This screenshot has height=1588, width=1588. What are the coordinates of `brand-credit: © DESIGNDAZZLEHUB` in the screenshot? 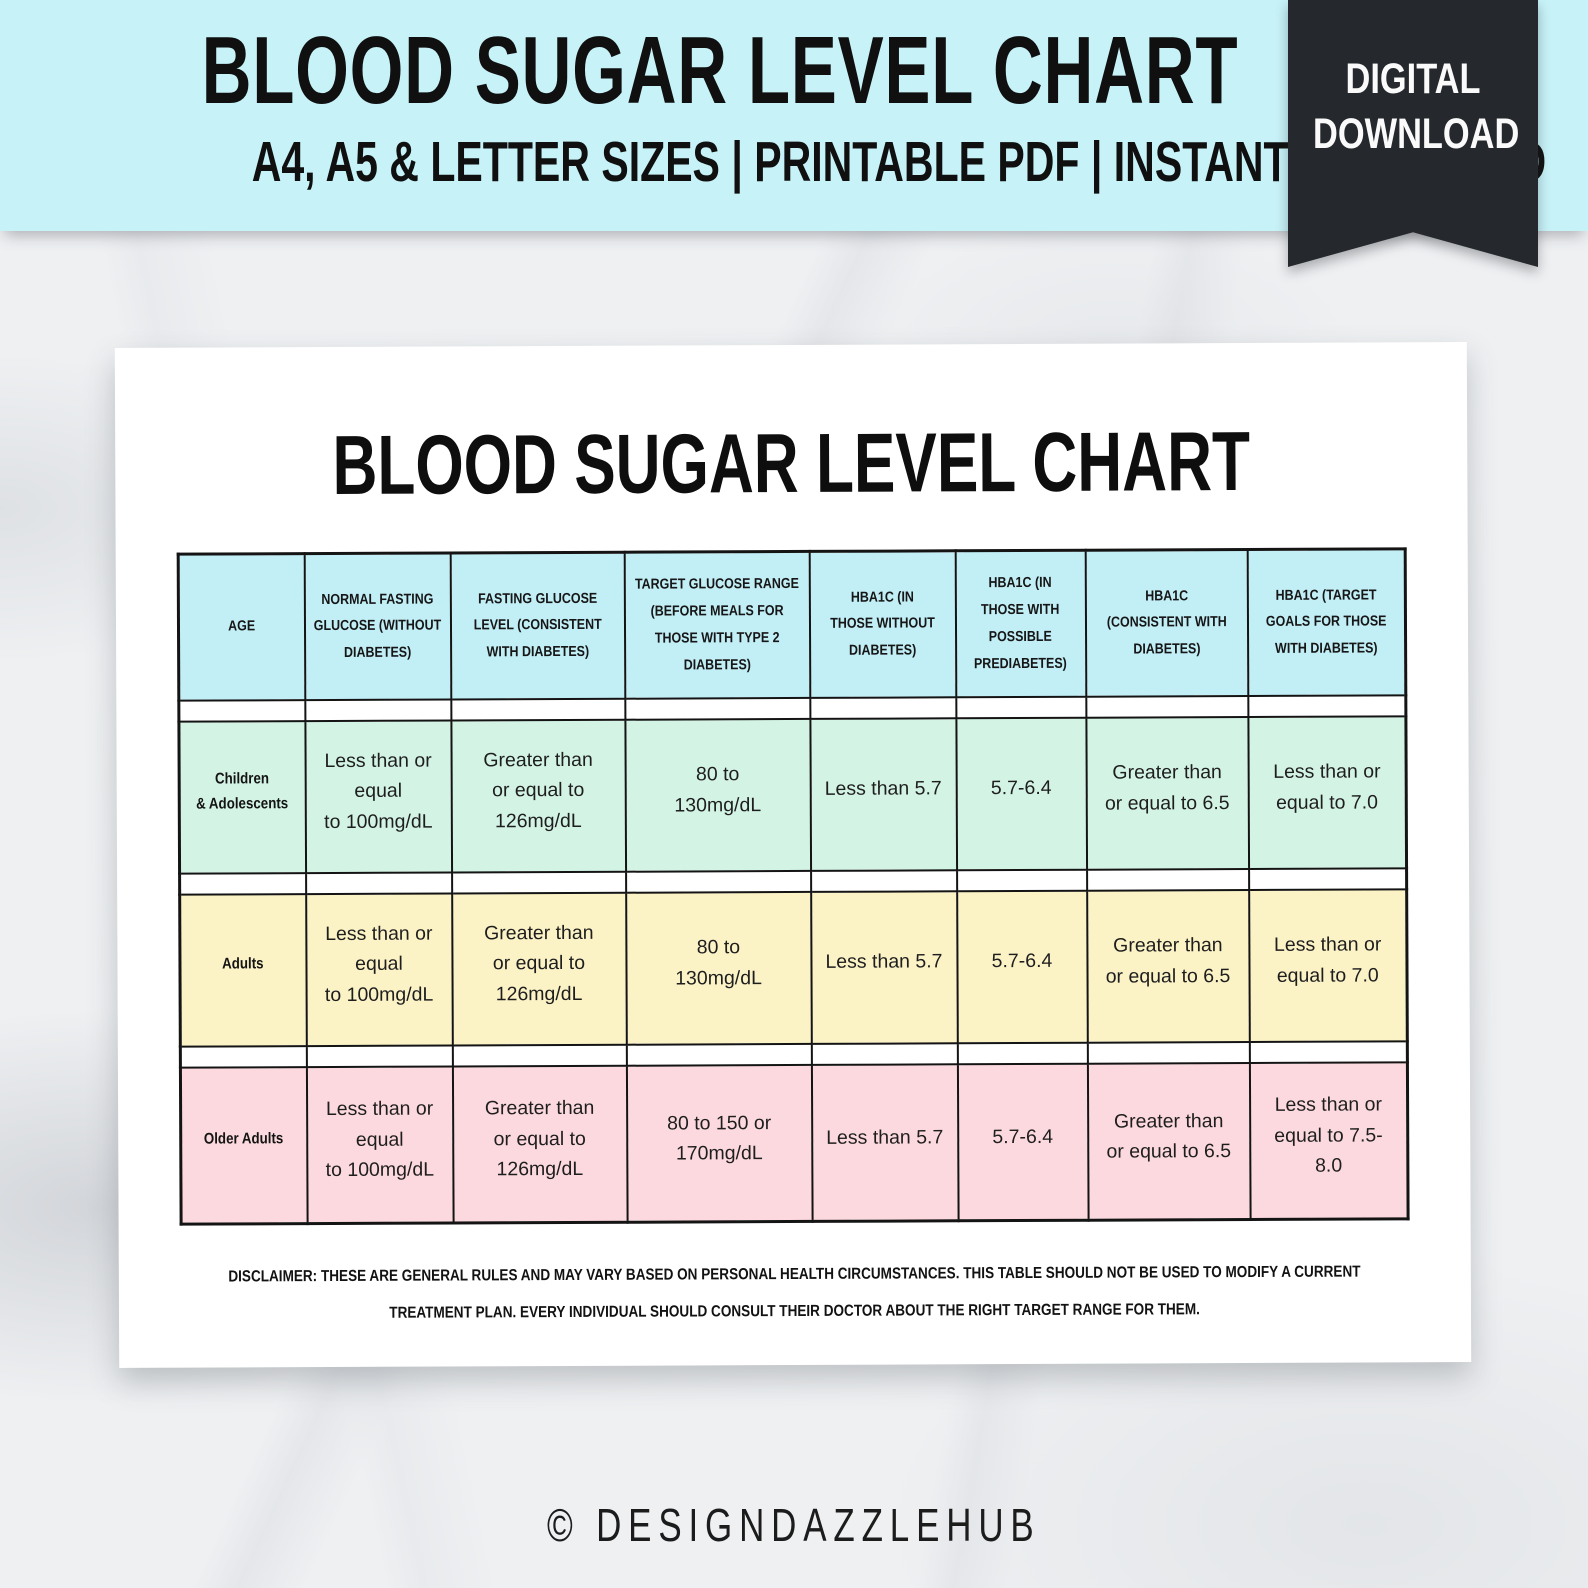 It's located at (794, 1525).